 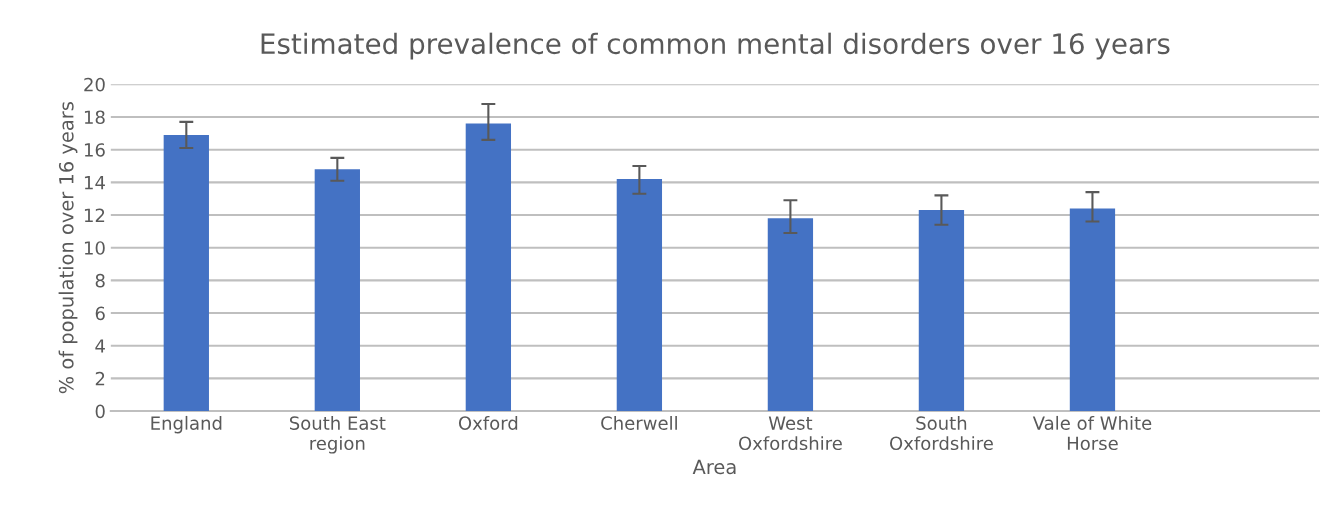 What do you see at coordinates (790, 433) in the screenshot?
I see `x-tick-label: West Oxfordshire` at bounding box center [790, 433].